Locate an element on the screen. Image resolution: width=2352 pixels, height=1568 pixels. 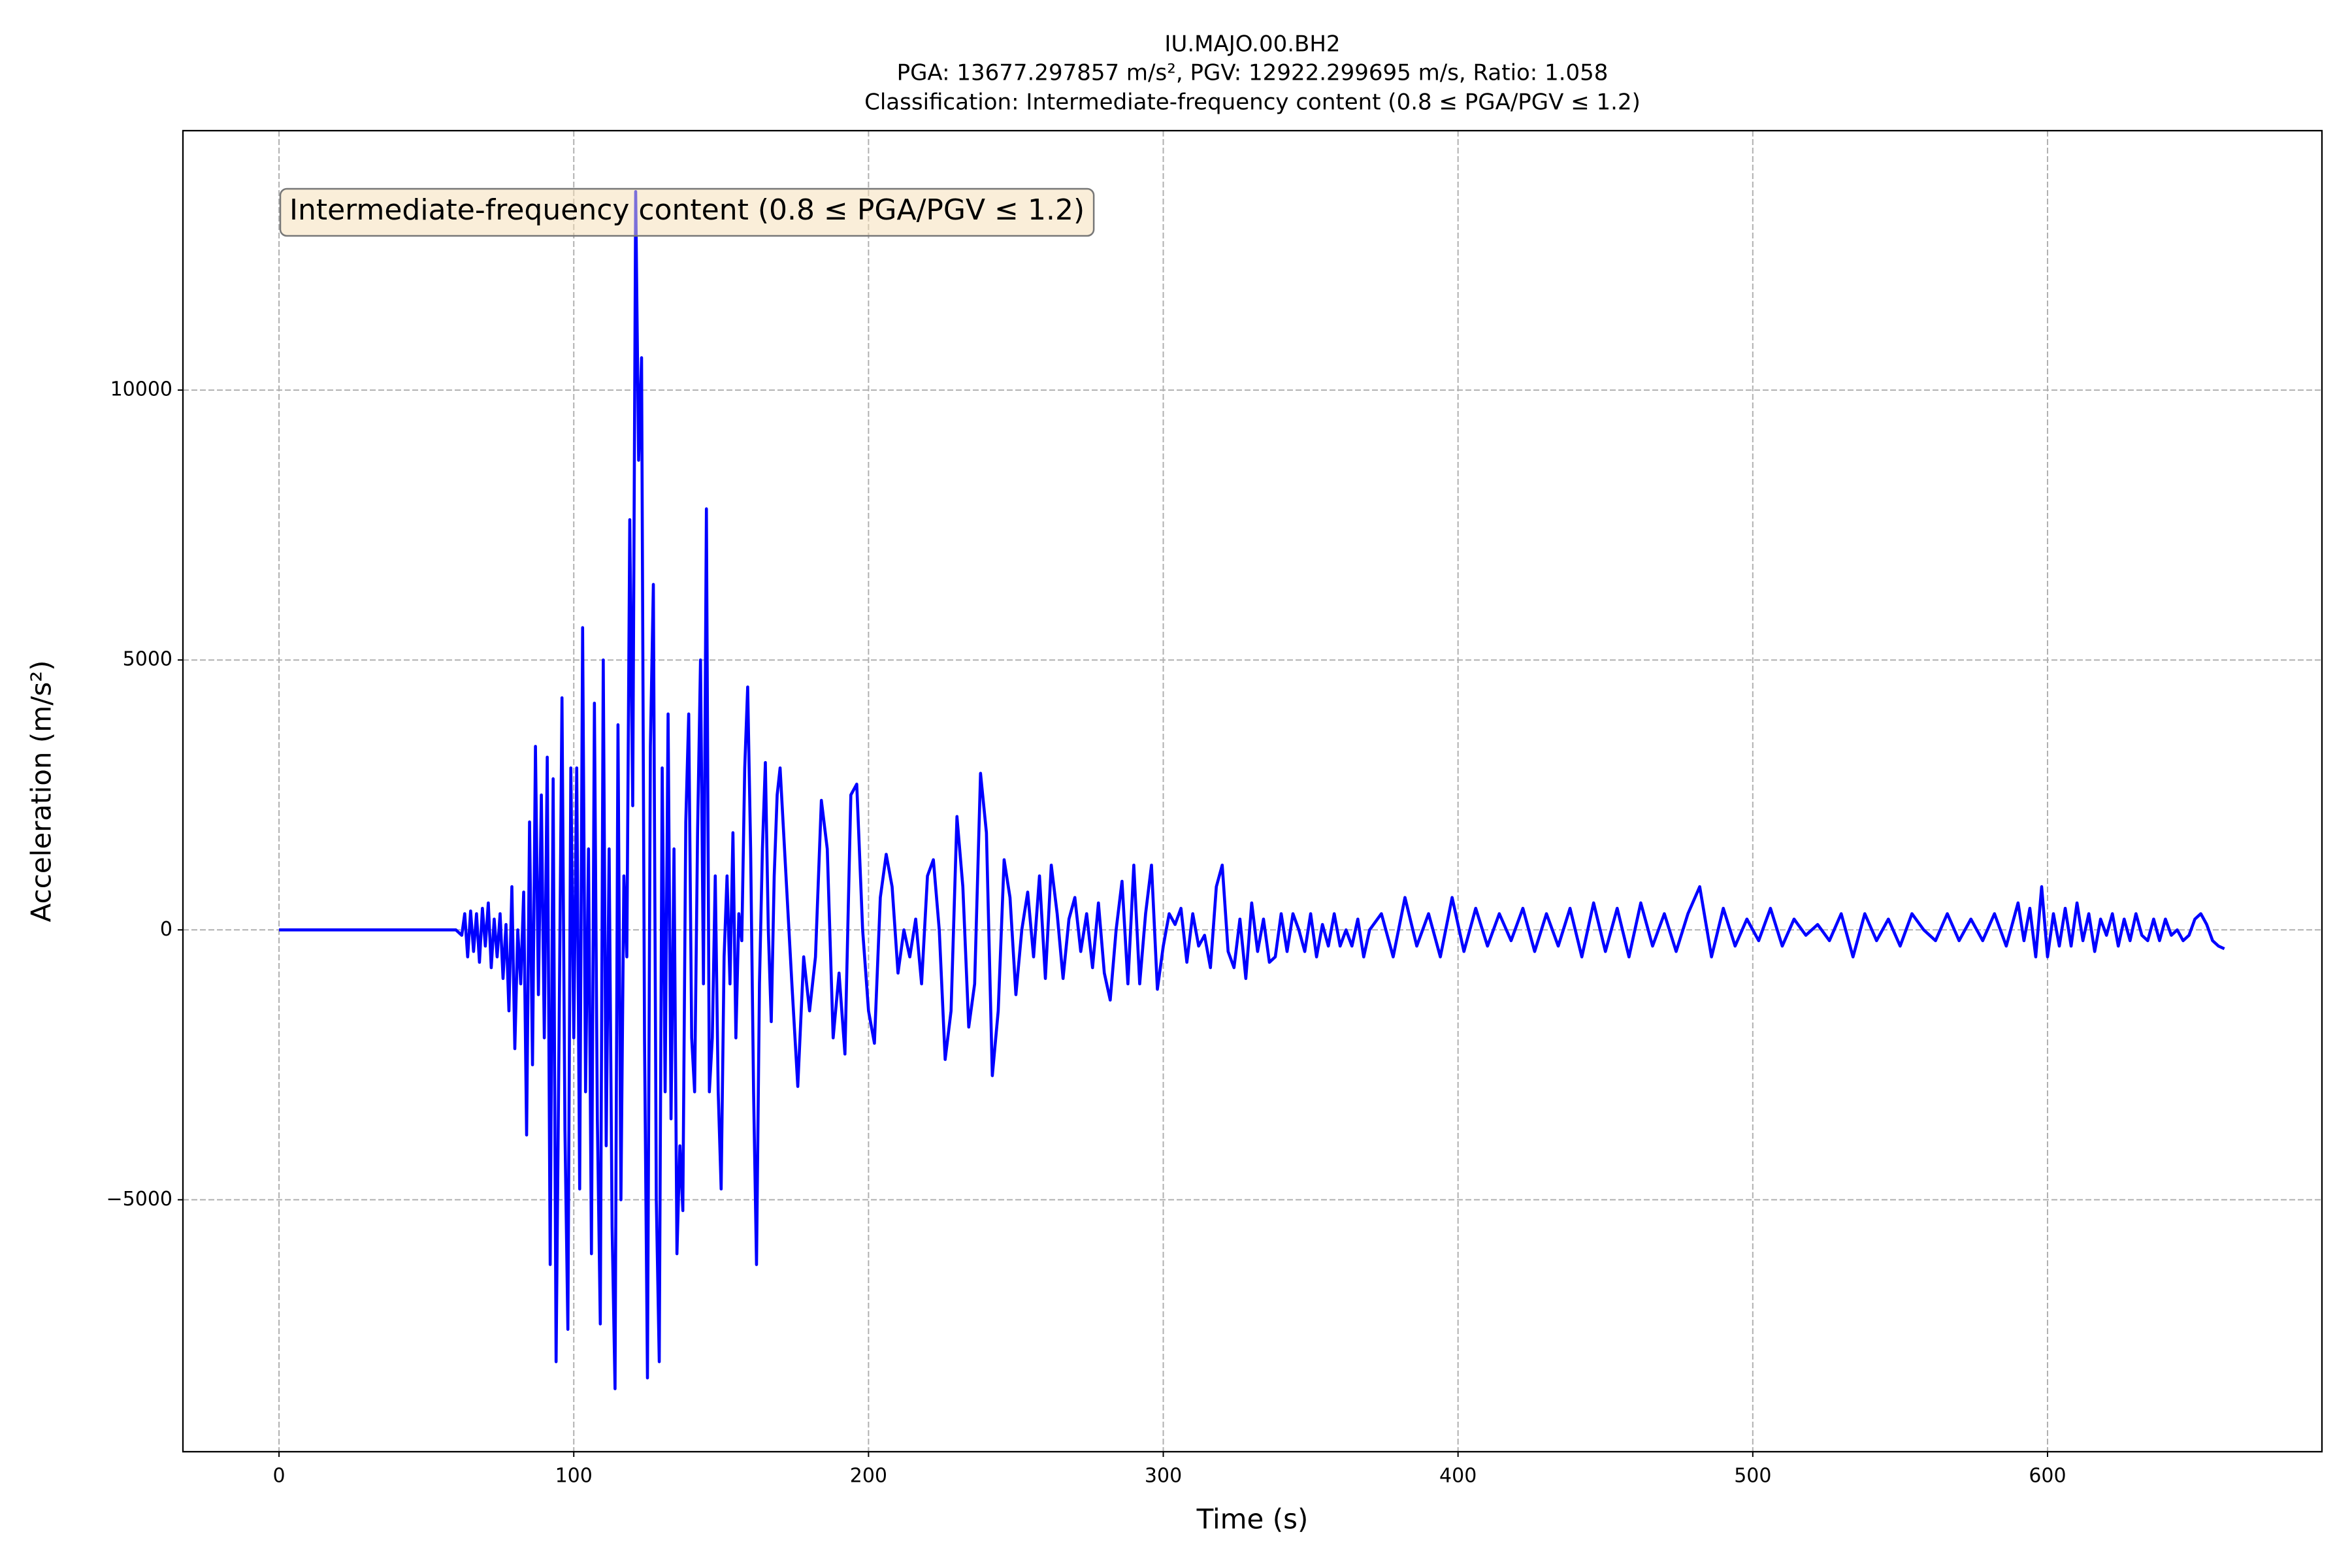
x-axis-label: Time (s) is located at coordinates (1252, 1519).